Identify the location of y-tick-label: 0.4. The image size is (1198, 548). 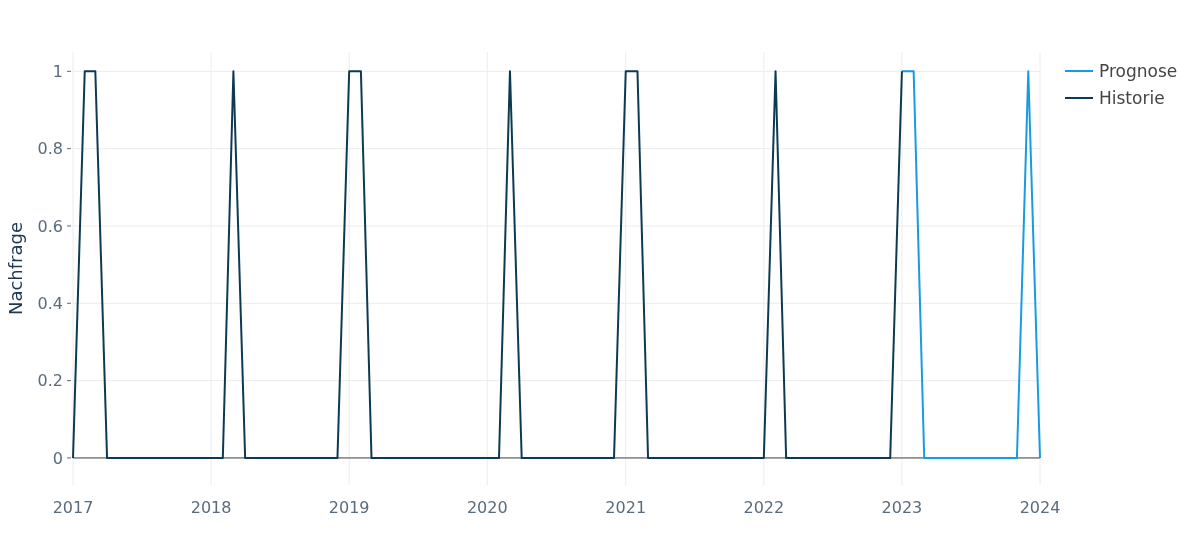
(50, 303).